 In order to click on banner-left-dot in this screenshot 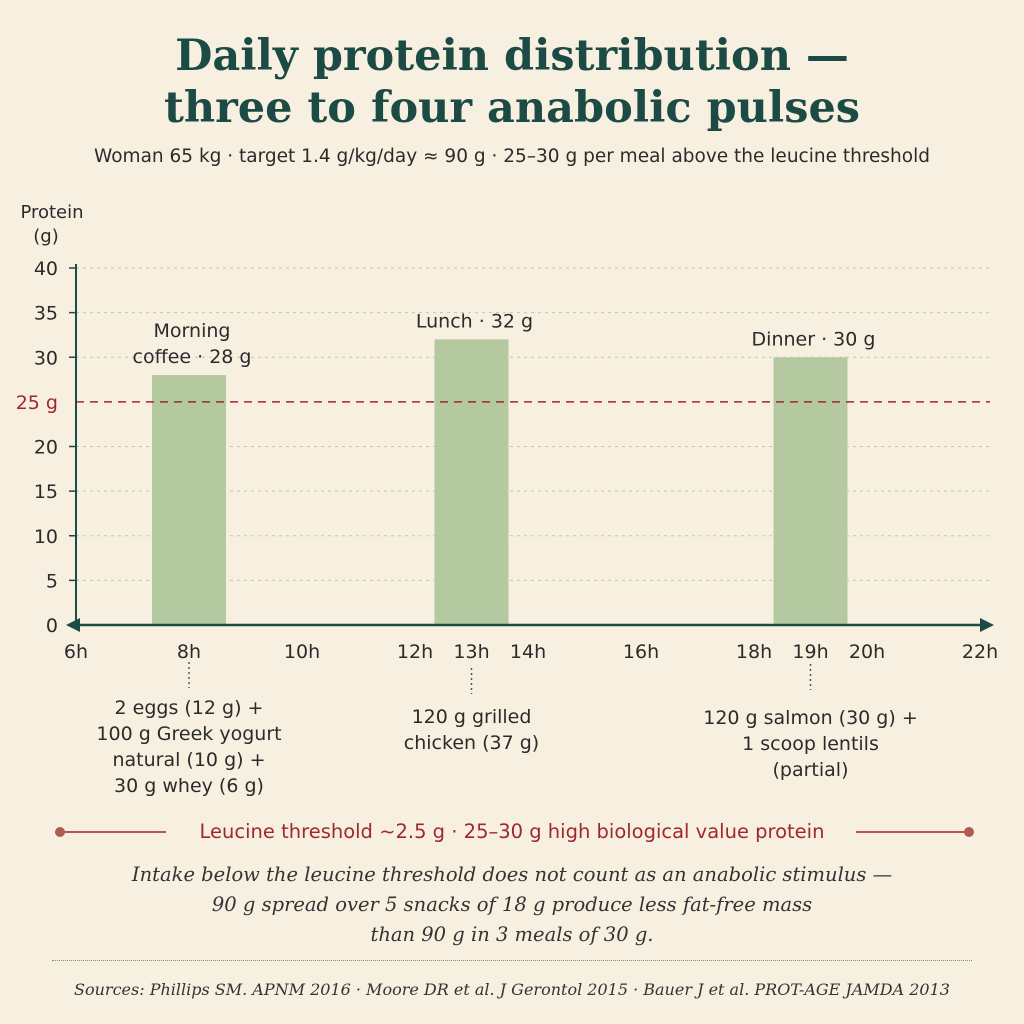, I will do `click(60, 832)`.